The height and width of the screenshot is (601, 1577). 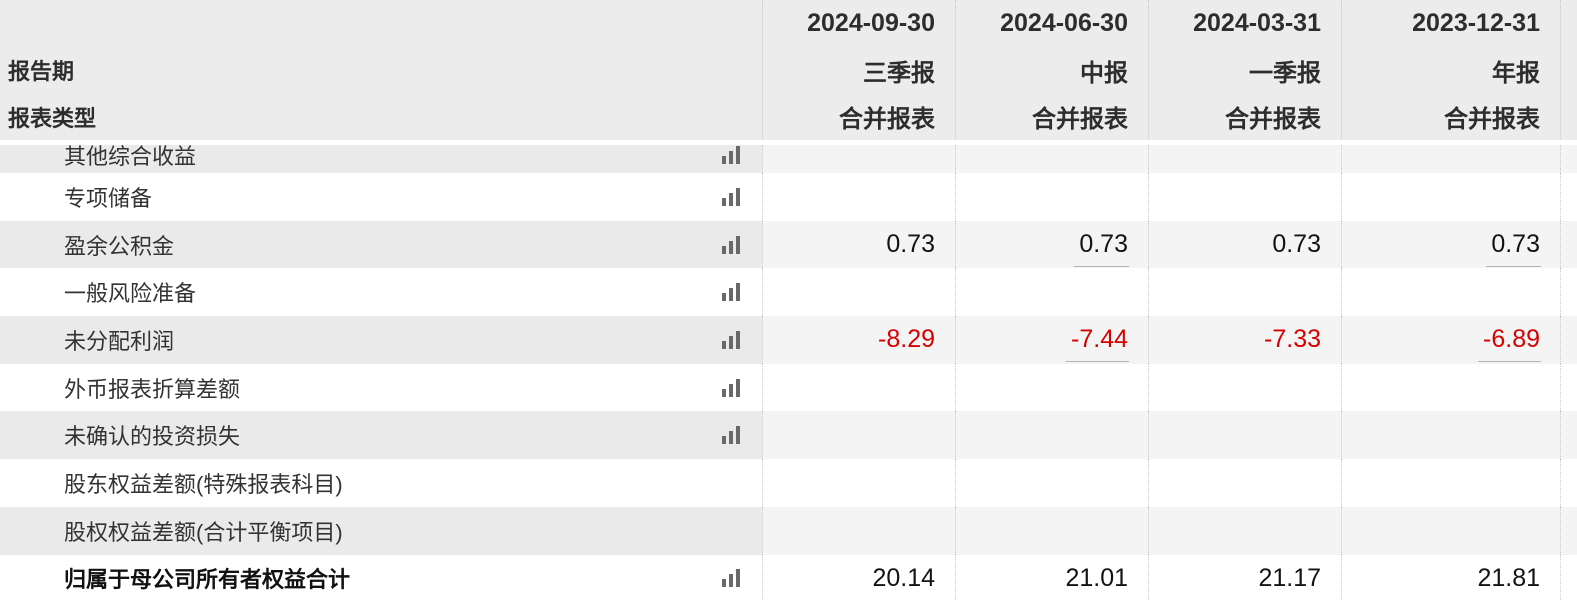 I want to click on cell-value: -6.89, so click(x=1509, y=344).